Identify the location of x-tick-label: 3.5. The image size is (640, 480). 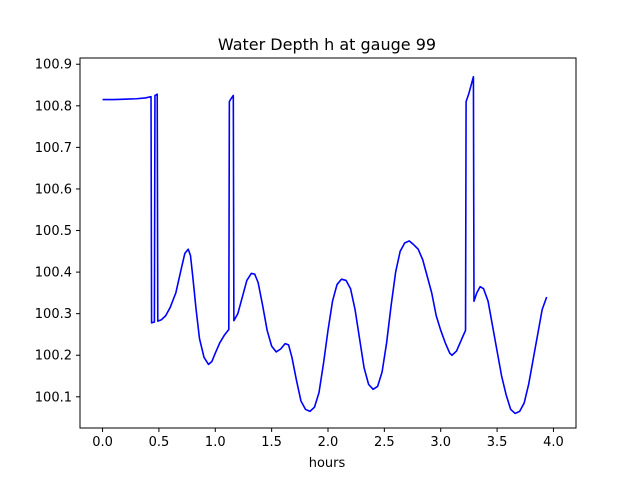
(497, 442).